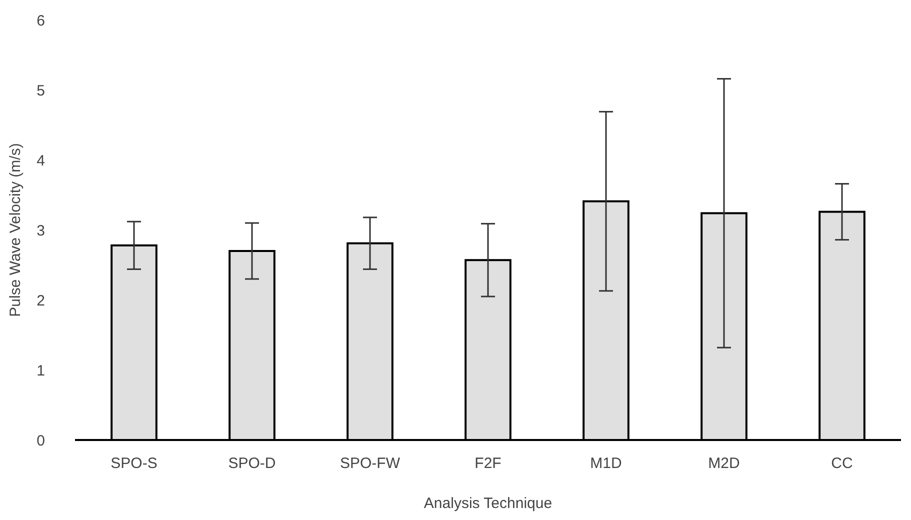  Describe the element at coordinates (842, 463) in the screenshot. I see `x-tick-label: CC` at that location.